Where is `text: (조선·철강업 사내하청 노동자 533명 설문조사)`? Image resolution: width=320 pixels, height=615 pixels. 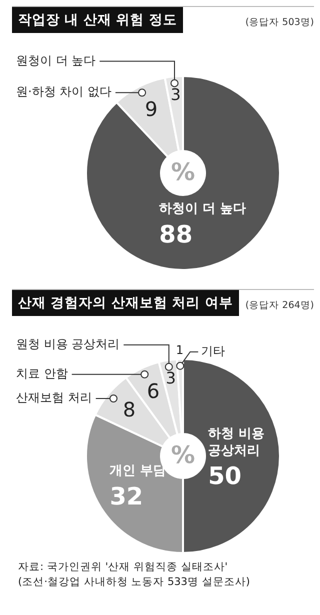 text: (조선·철강업 사내하청 노동자 533명 설문조사) is located at coordinates (134, 582).